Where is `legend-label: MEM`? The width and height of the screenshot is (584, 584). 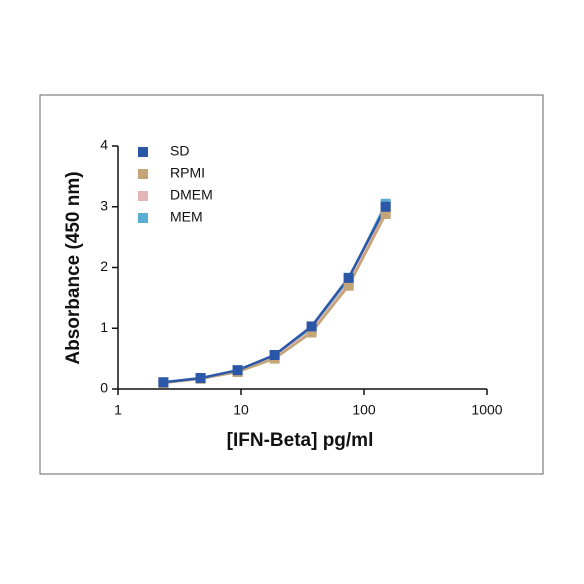
legend-label: MEM is located at coordinates (186, 217).